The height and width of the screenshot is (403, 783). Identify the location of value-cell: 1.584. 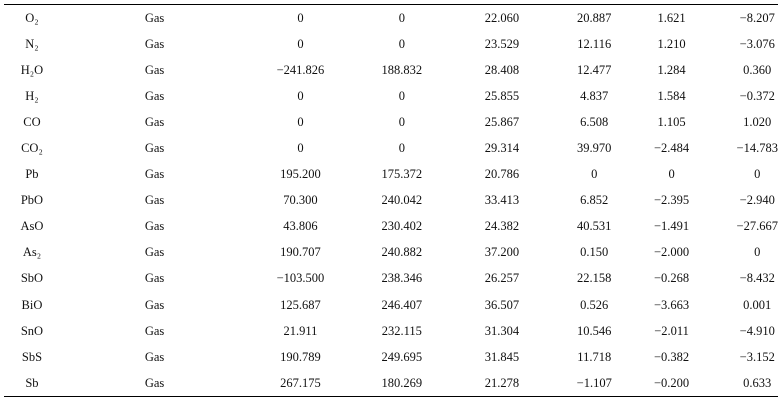
(671, 95).